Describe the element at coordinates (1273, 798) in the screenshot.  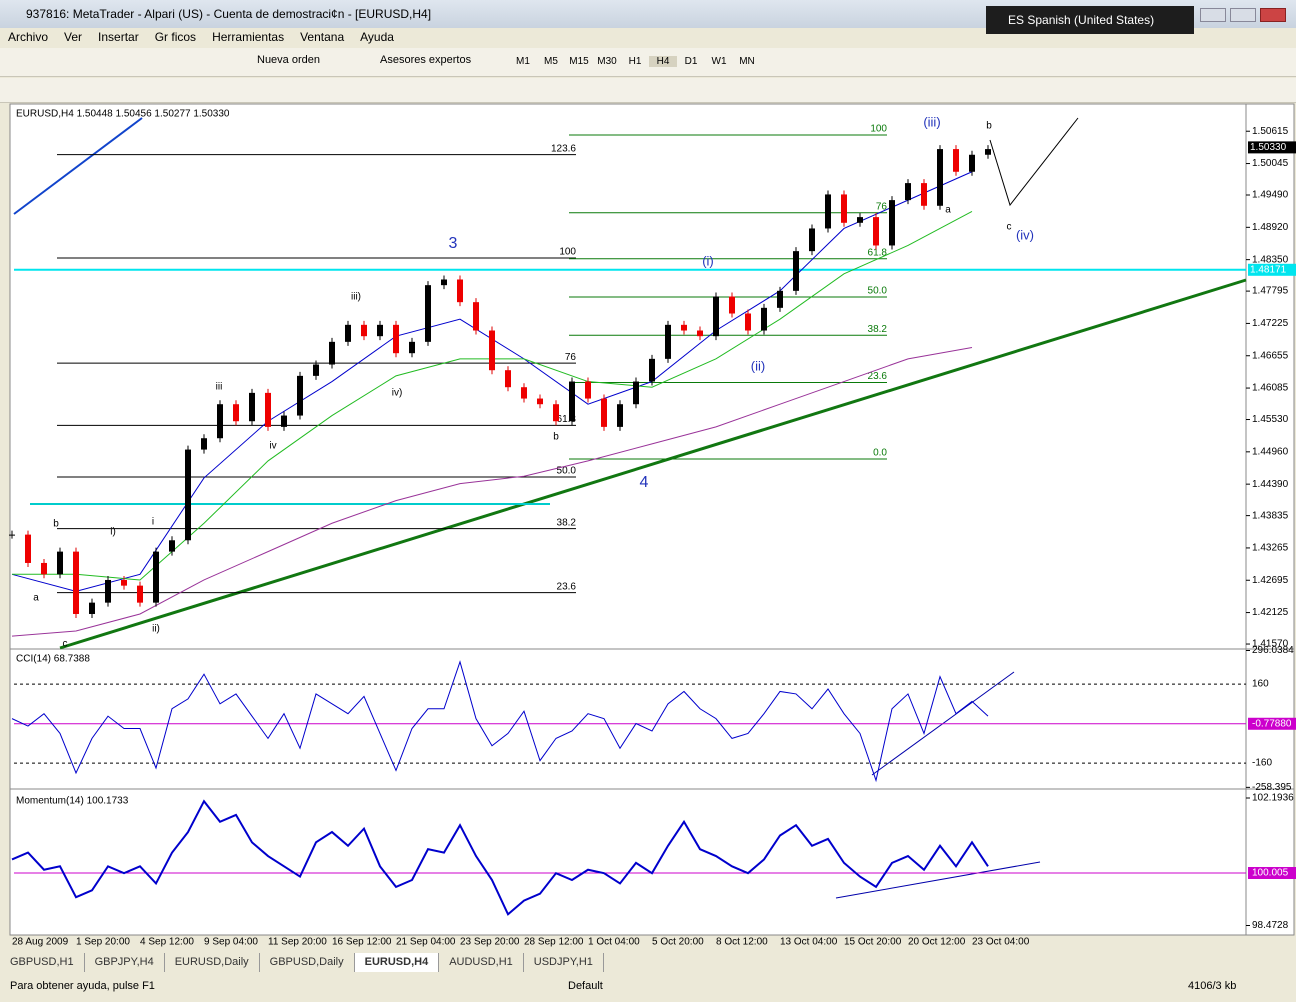
I see `y-tick-label: 102.1936` at that location.